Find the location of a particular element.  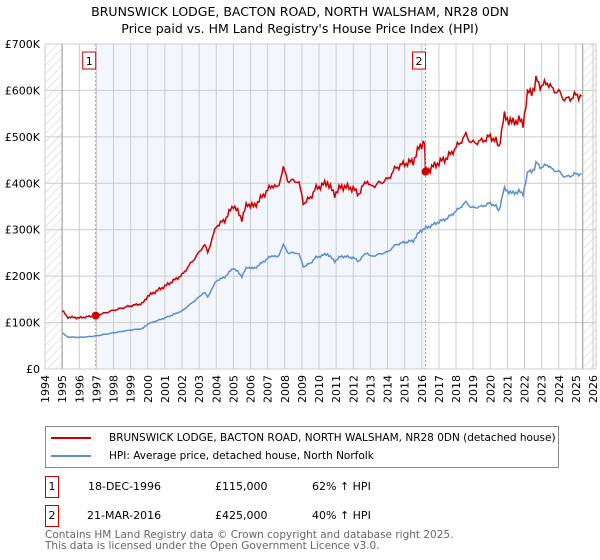

x-tick-label: 1998 is located at coordinates (114, 389).